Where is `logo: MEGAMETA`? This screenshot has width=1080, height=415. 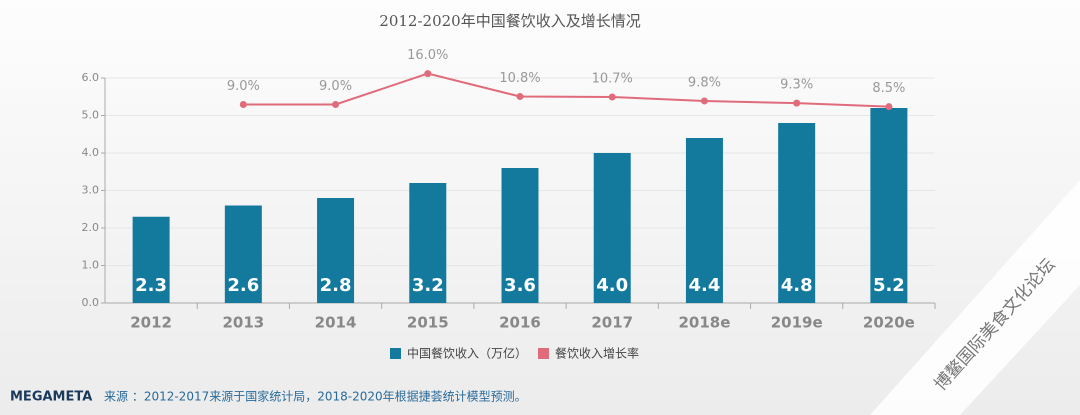
logo: MEGAMETA is located at coordinates (51, 397).